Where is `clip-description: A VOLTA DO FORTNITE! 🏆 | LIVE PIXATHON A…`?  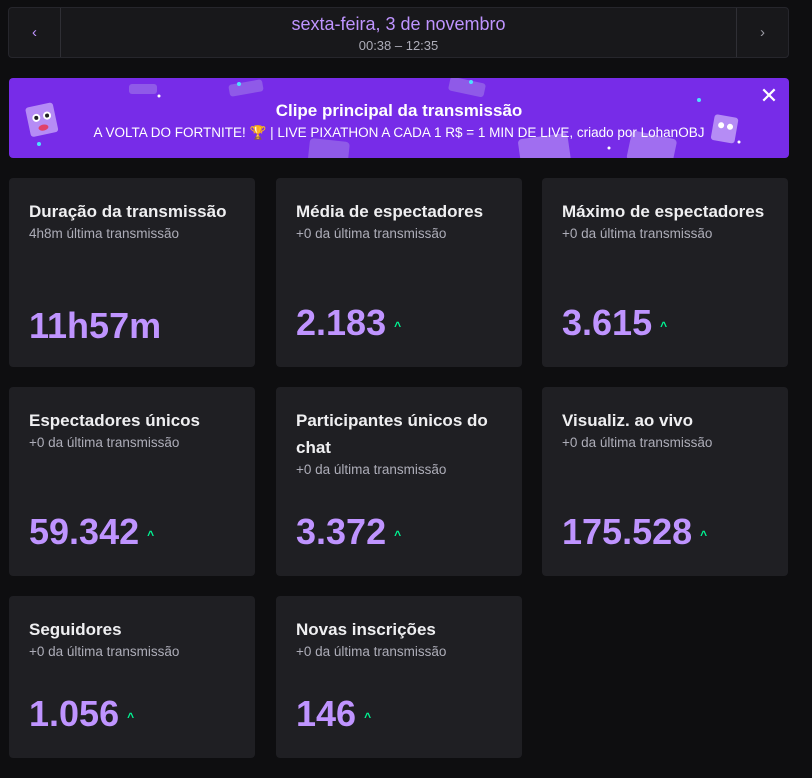 clip-description: A VOLTA DO FORTNITE! 🏆 | LIVE PIXATHON A… is located at coordinates (399, 133).